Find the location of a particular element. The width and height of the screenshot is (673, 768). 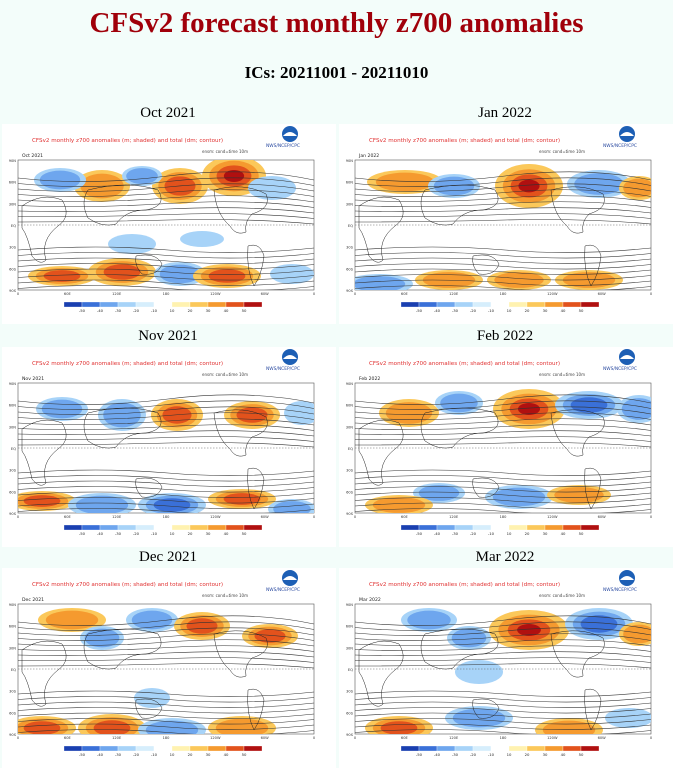

colorbar-tick-label: -50 is located at coordinates (82, 754).